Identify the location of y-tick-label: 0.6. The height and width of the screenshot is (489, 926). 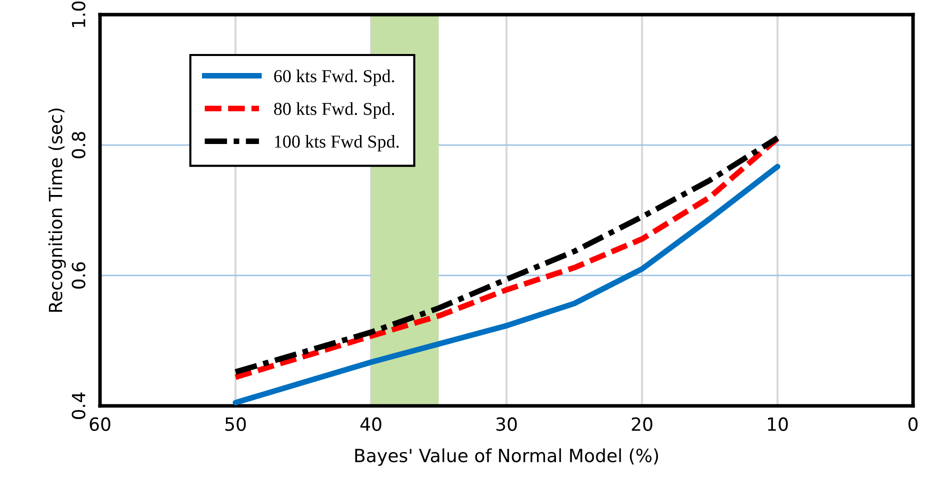
(79, 275).